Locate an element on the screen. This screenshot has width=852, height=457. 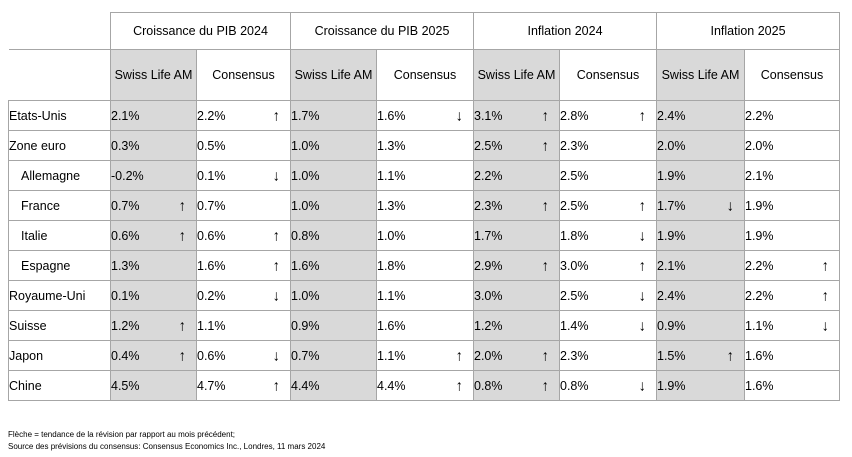
corner-cell is located at coordinates (59, 31).